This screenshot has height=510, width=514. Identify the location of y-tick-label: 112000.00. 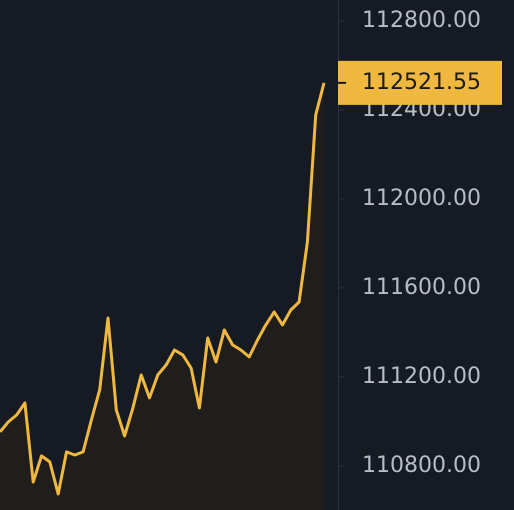
(421, 198).